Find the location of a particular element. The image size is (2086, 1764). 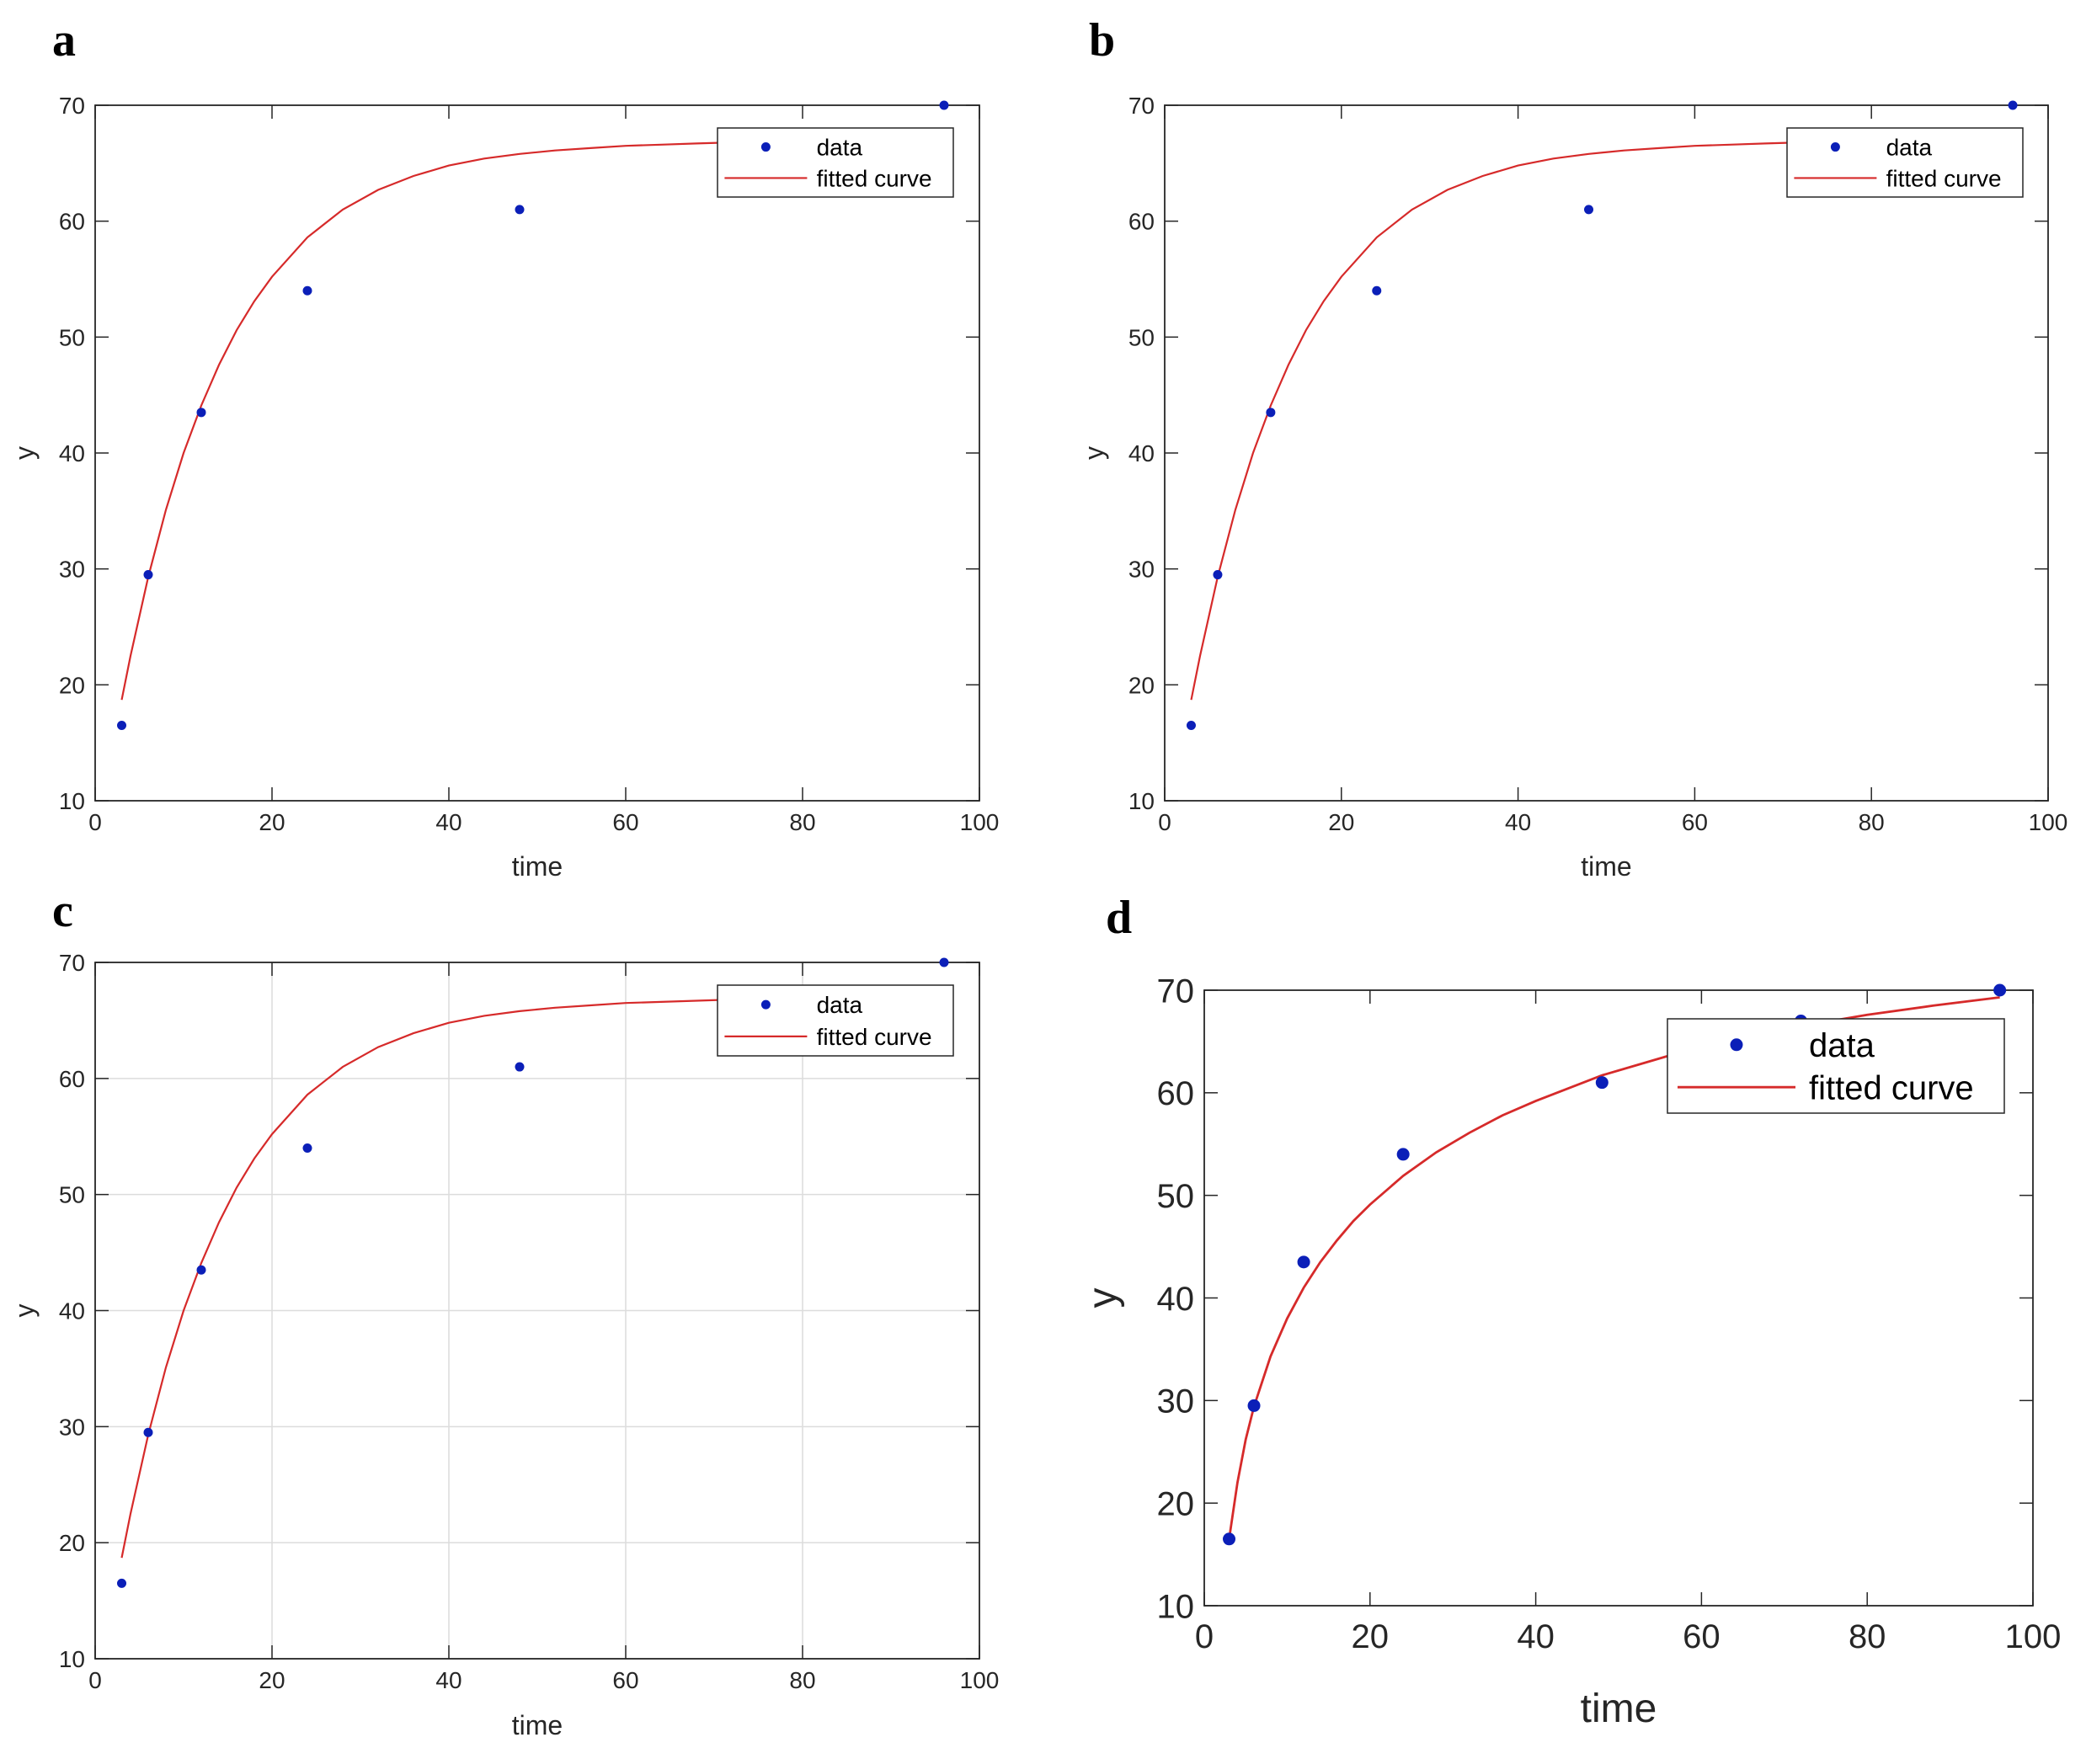

panel-letter: d is located at coordinates (1119, 918).